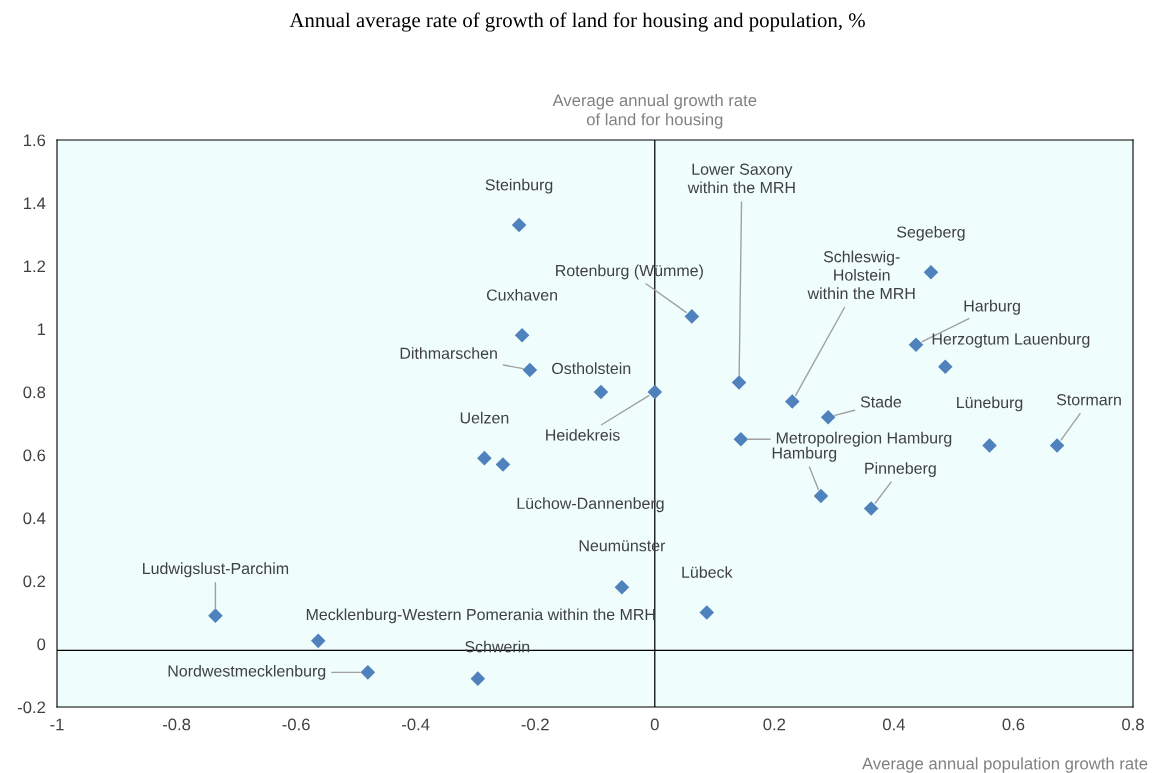 The image size is (1155, 773). I want to click on x-tick-label: 0.6, so click(1013, 724).